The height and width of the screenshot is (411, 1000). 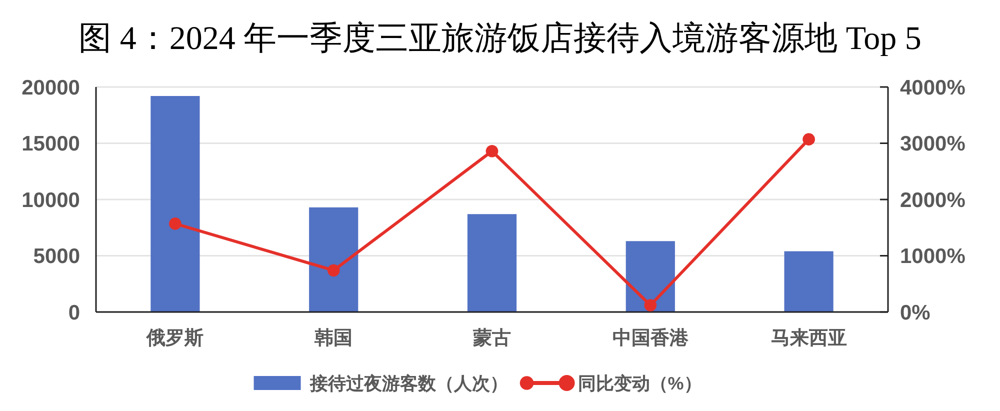 I want to click on y2-tick-label: 1000%, so click(x=933, y=256).